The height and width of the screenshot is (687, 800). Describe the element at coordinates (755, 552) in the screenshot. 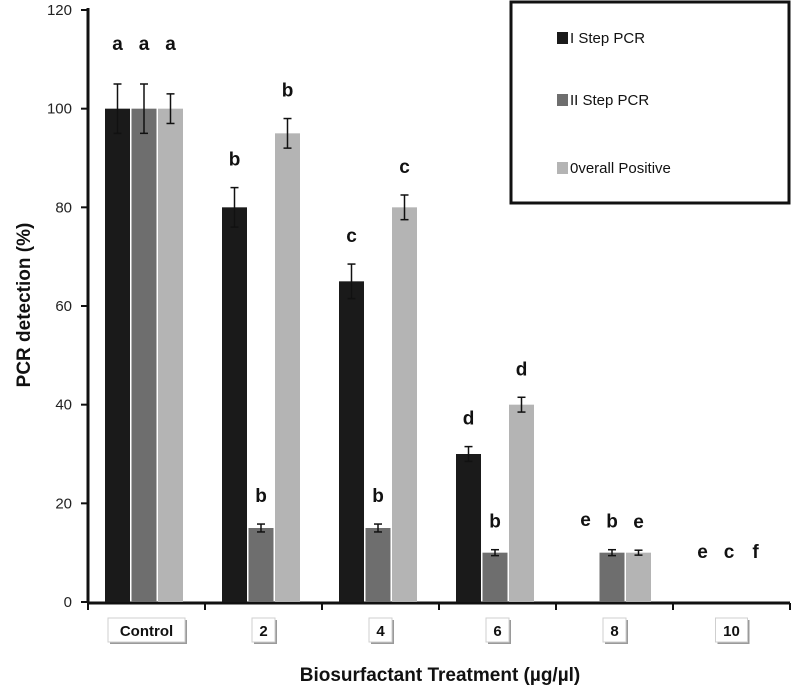

I see `significance-letter: f` at that location.